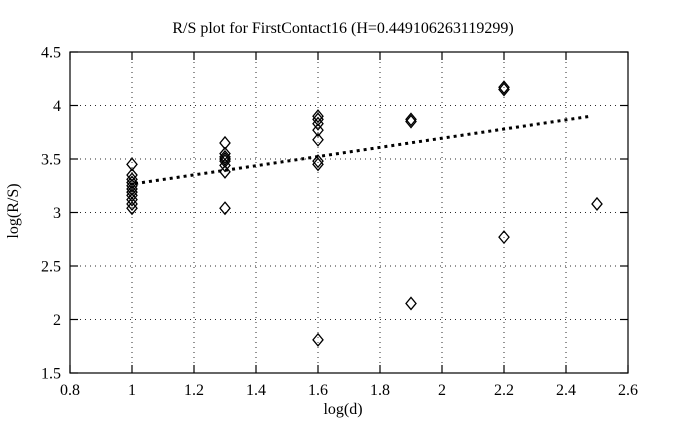 This screenshot has width=686, height=430. I want to click on x-tick-label: 1, so click(132, 390).